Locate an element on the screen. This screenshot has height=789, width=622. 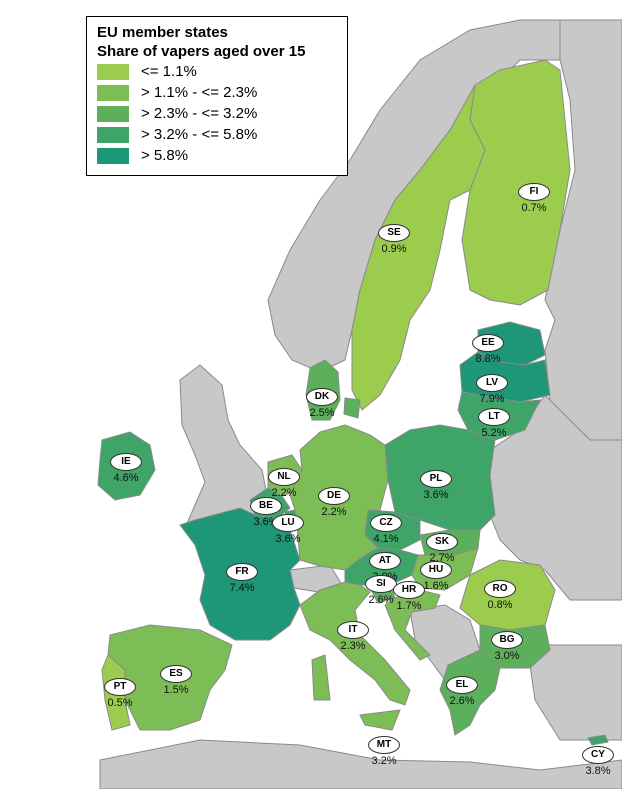
country-code: CY is located at coordinates (598, 755).